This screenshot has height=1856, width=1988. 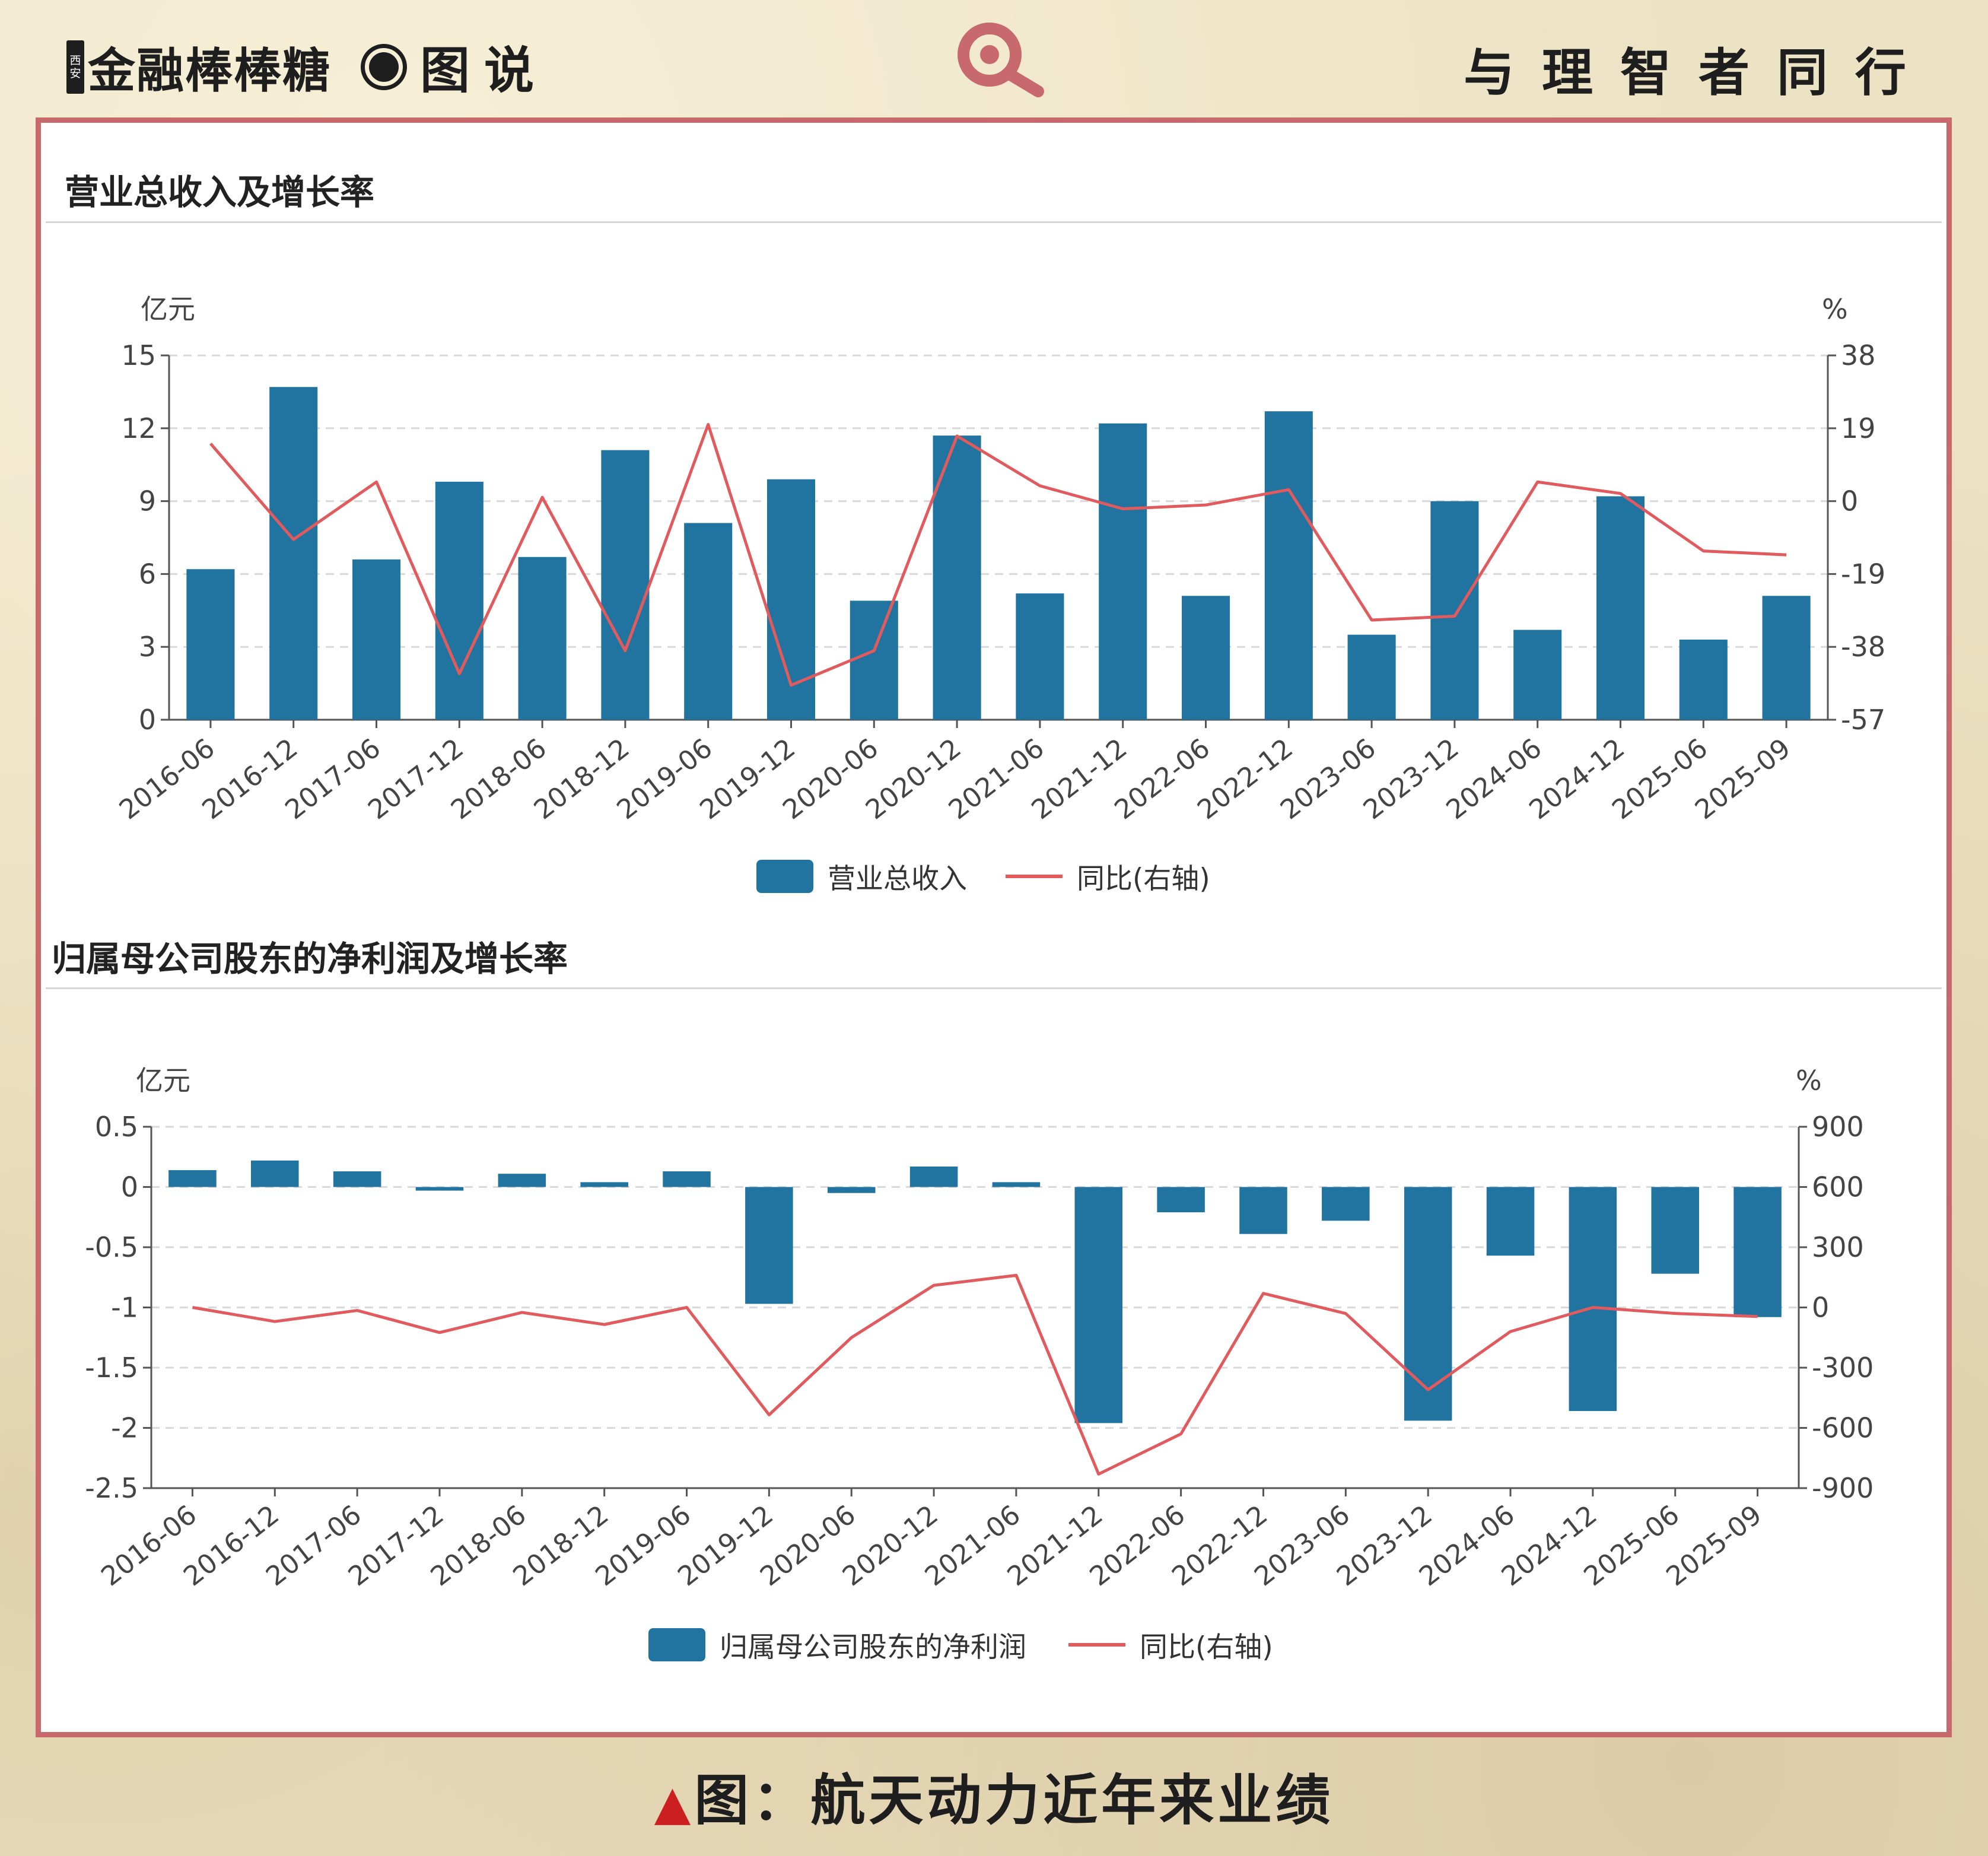 I want to click on brand-badge: 西 安, so click(x=75, y=67).